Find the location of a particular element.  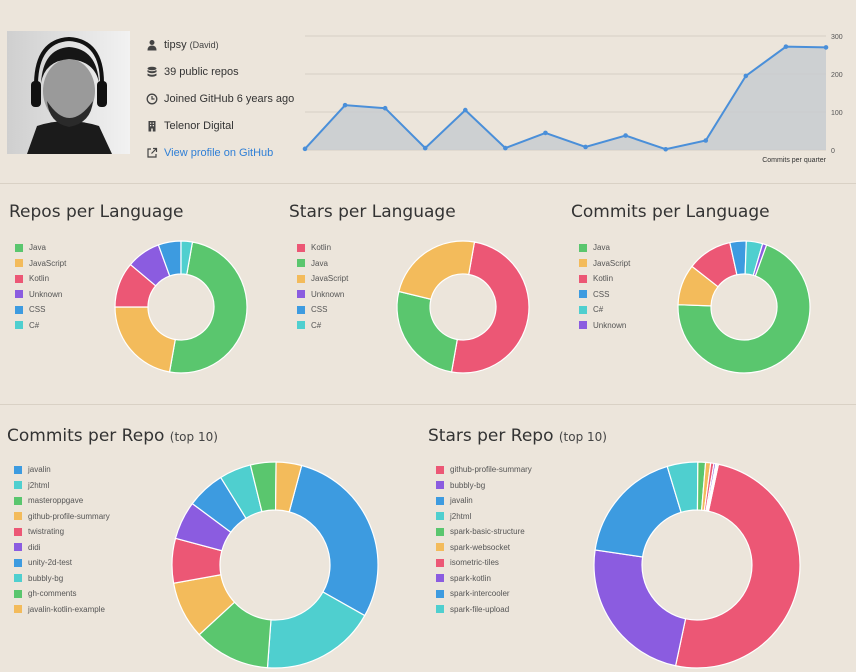

legend-label: javalin-kotlin-example is located at coordinates (66, 609).